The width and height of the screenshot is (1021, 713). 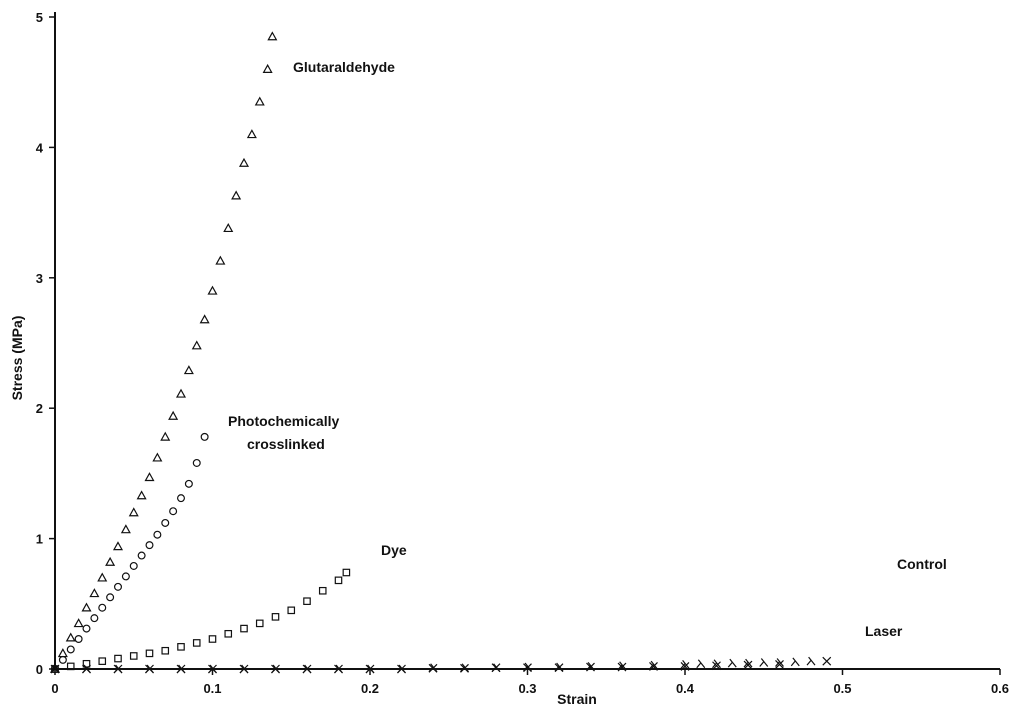 I want to click on x-ticks: 0 0.1 0.2 0.3 0.4 0.5 0.6, so click(x=530, y=682).